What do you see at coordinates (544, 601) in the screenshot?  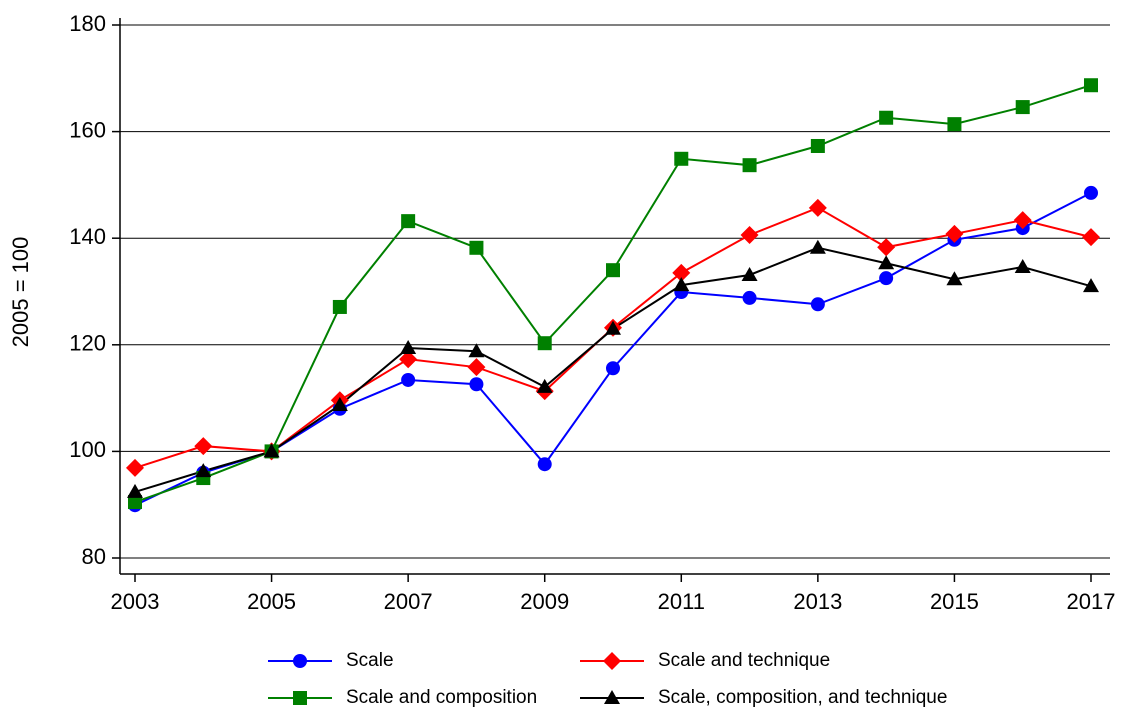 I see `x-tick-label: 2009` at bounding box center [544, 601].